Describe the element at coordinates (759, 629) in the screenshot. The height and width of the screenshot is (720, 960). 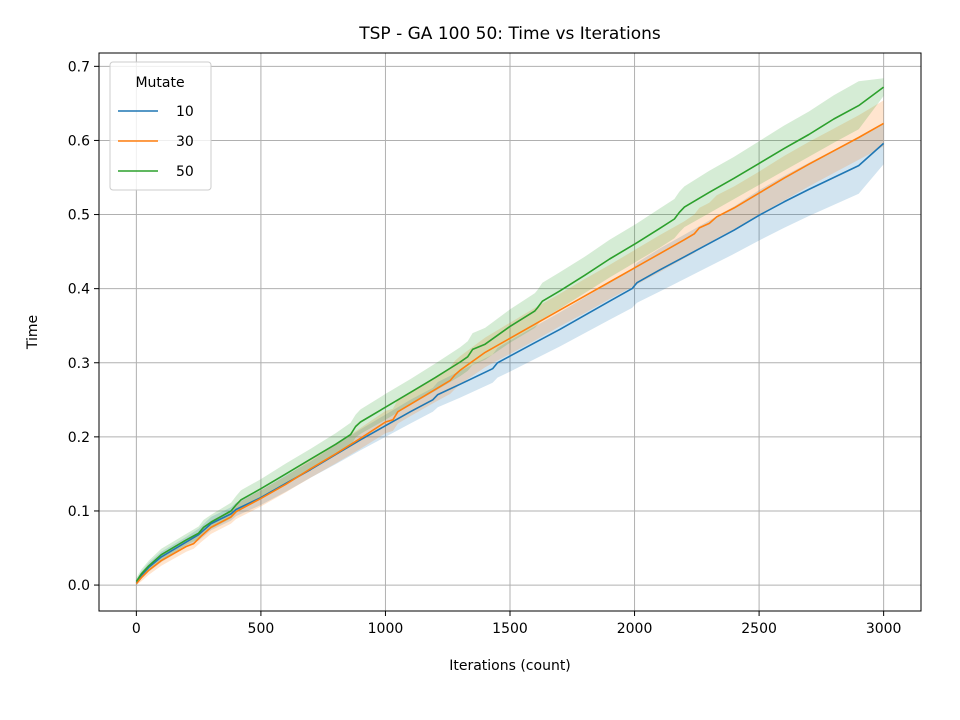
I see `x-tick-label: 2500` at that location.